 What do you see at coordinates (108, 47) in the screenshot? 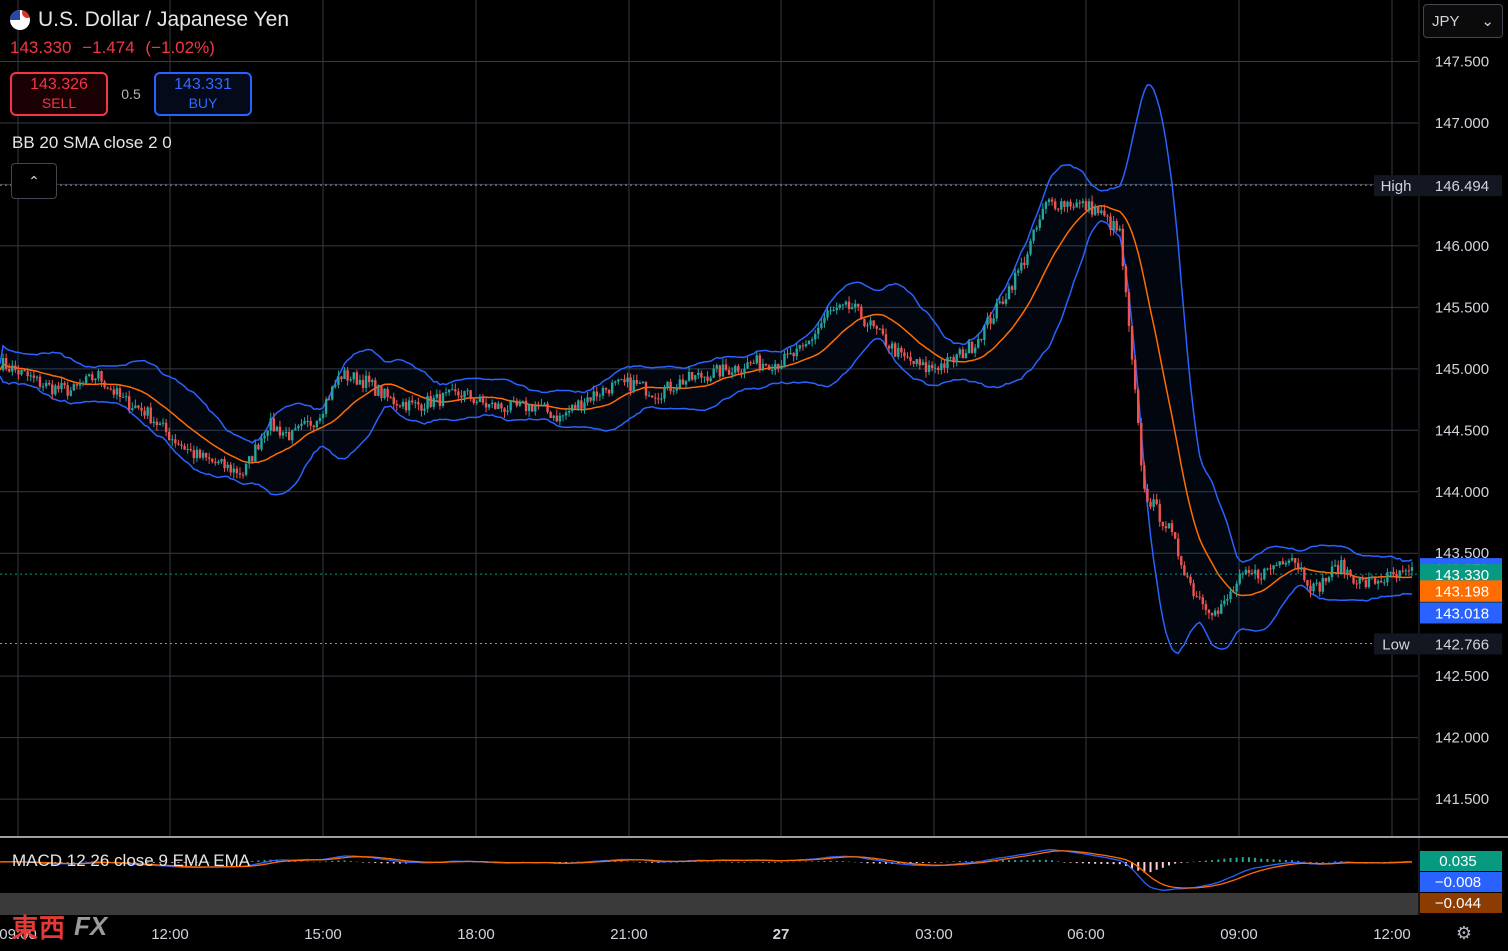
I see `price-change: −1.474` at bounding box center [108, 47].